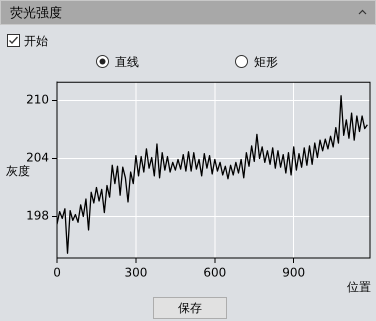 This screenshot has width=376, height=321. What do you see at coordinates (18, 171) in the screenshot?
I see `y-axis-title: 灰度` at bounding box center [18, 171].